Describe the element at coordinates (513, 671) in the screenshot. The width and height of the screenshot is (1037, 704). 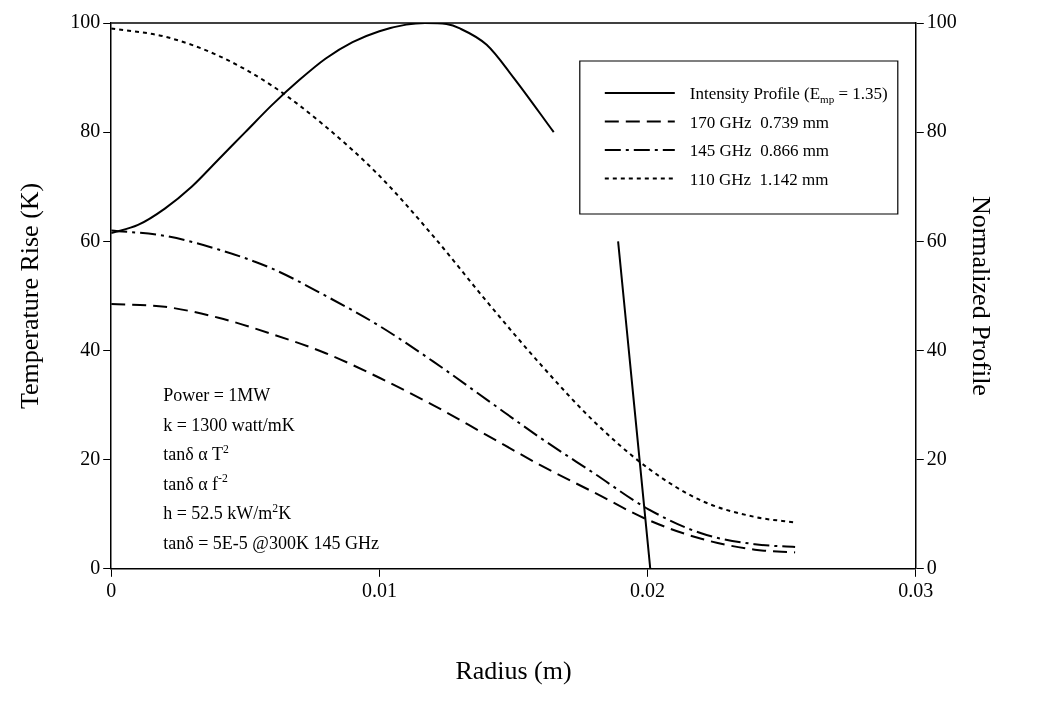
I see `x-axis-title: Radius (m)` at that location.